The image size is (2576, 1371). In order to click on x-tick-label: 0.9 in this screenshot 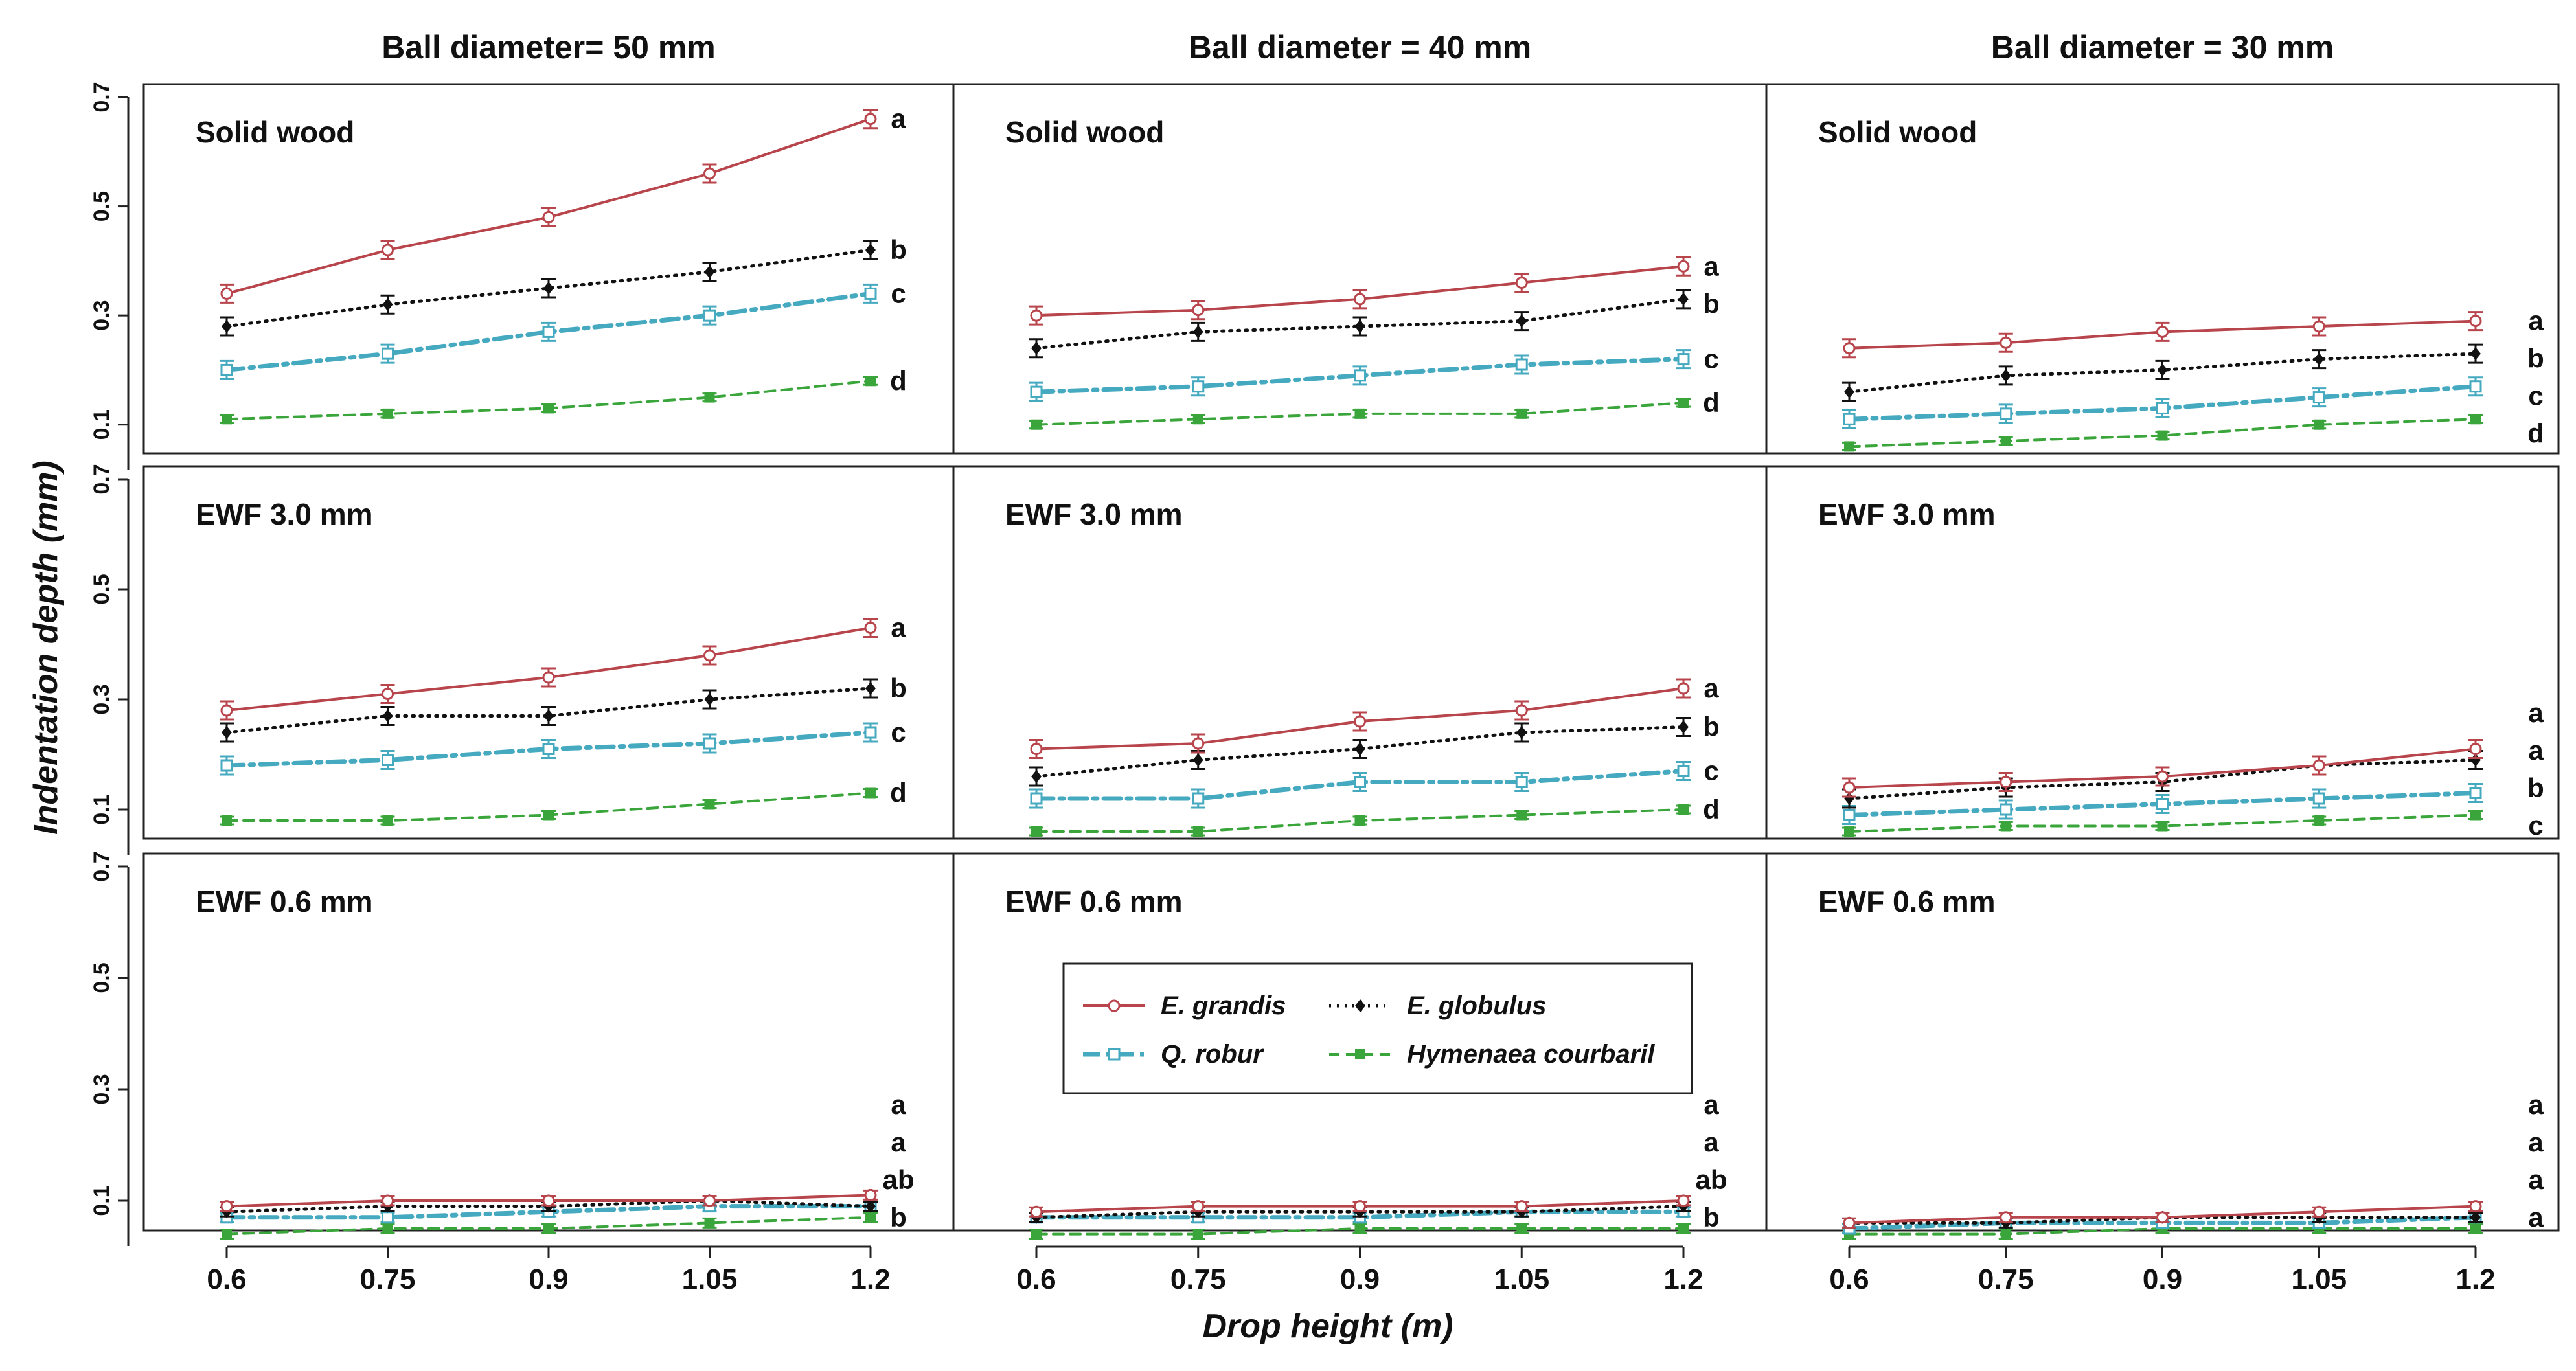, I will do `click(2162, 1279)`.